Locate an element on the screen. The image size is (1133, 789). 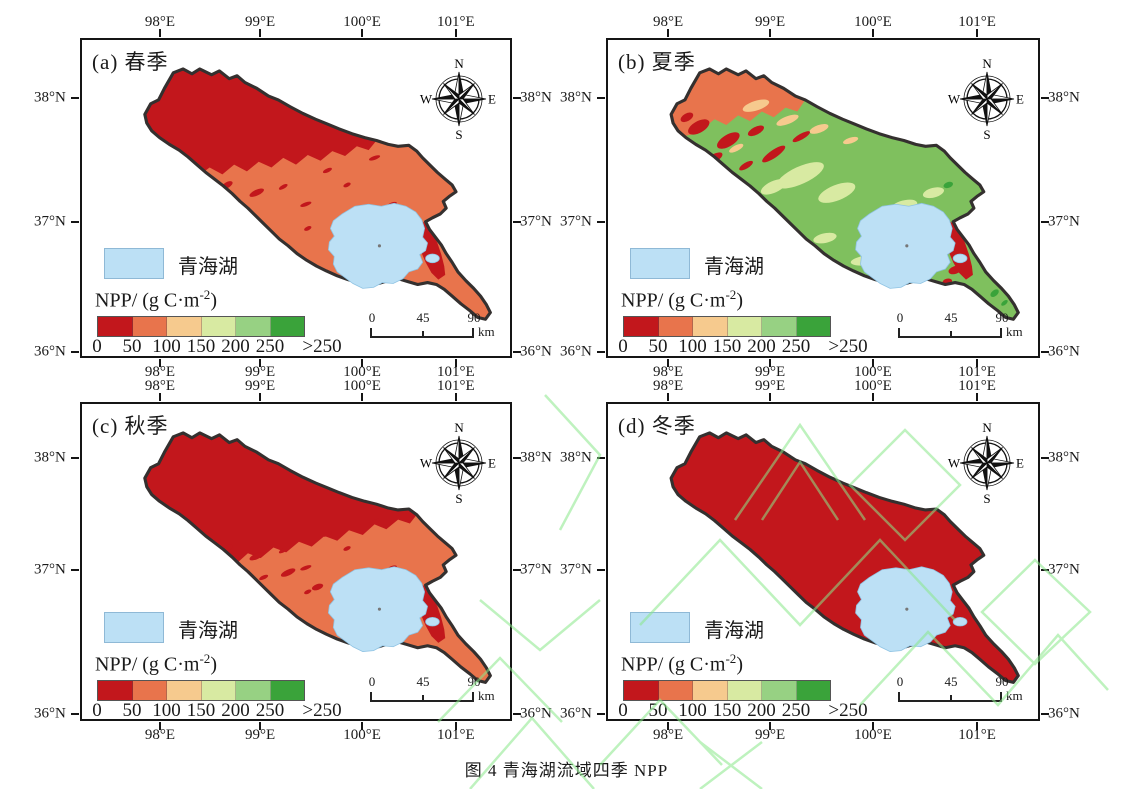
map-canvas is located at coordinates (317, 557).